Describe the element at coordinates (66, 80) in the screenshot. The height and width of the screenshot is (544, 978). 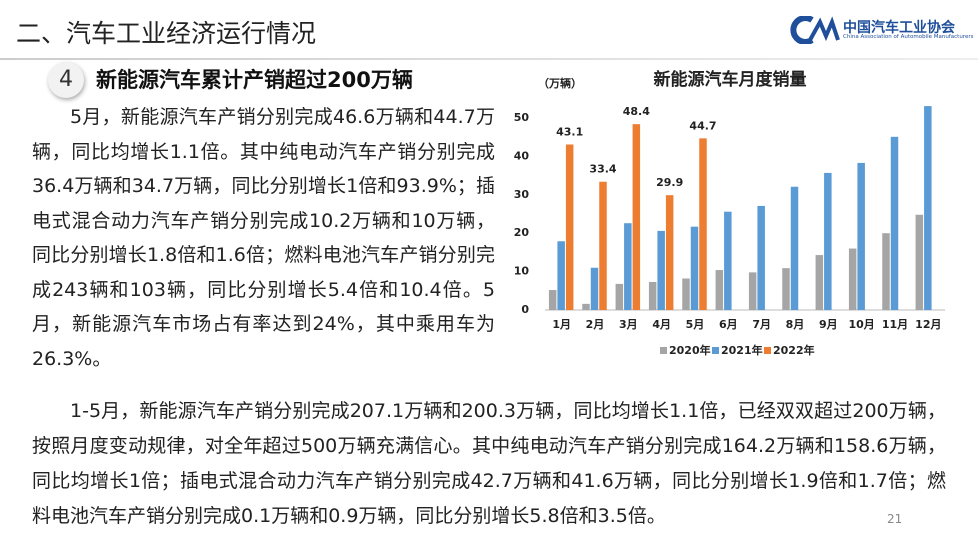
I see `section-number: 4` at that location.